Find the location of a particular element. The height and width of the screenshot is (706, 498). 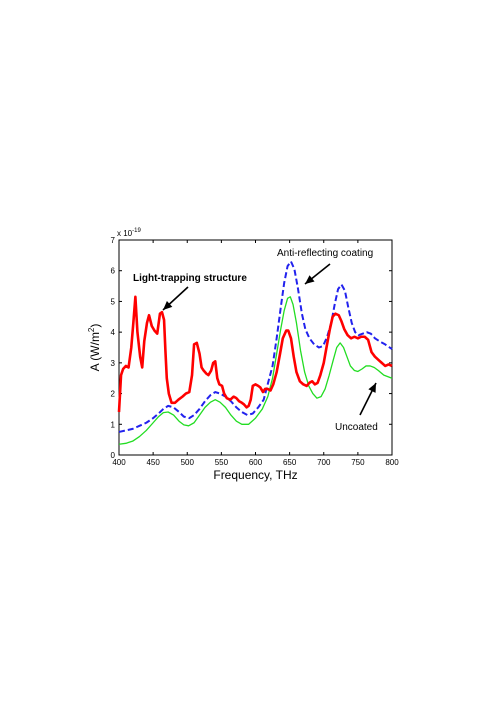

y-tick-label: 3 is located at coordinates (113, 363).